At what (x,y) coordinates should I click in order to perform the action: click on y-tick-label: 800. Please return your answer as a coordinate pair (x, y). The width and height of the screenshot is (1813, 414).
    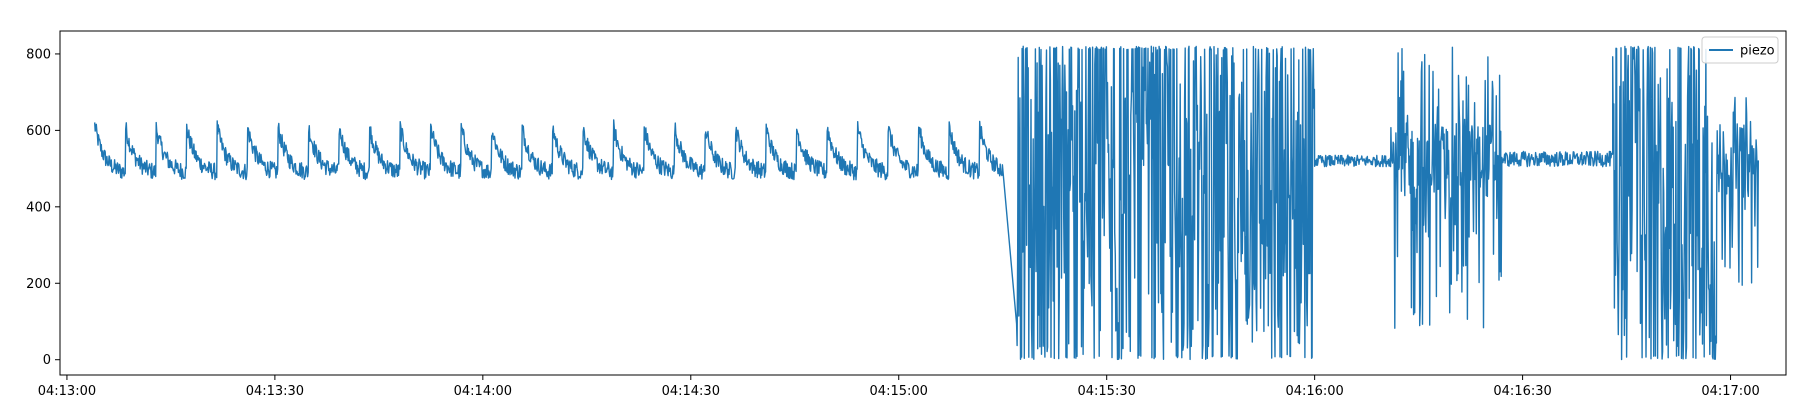
    Looking at the image, I should click on (38, 54).